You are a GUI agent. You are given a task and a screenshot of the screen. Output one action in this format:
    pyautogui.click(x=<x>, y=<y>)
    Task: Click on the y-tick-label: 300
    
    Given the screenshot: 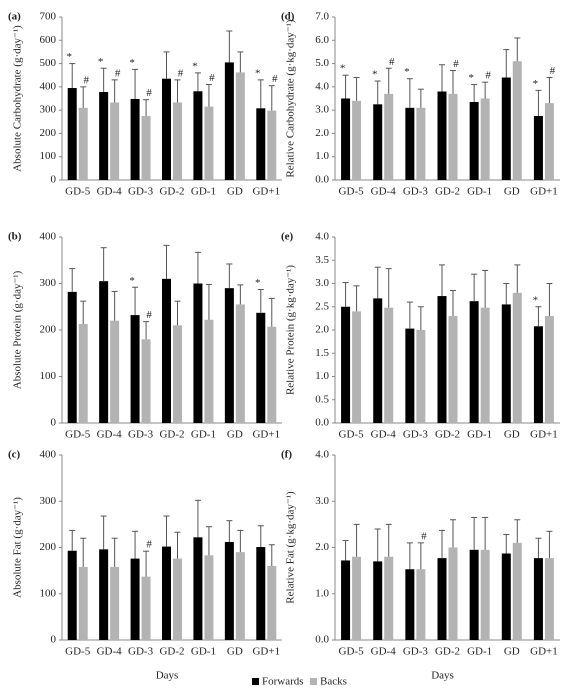 What is the action you would take?
    pyautogui.click(x=48, y=501)
    